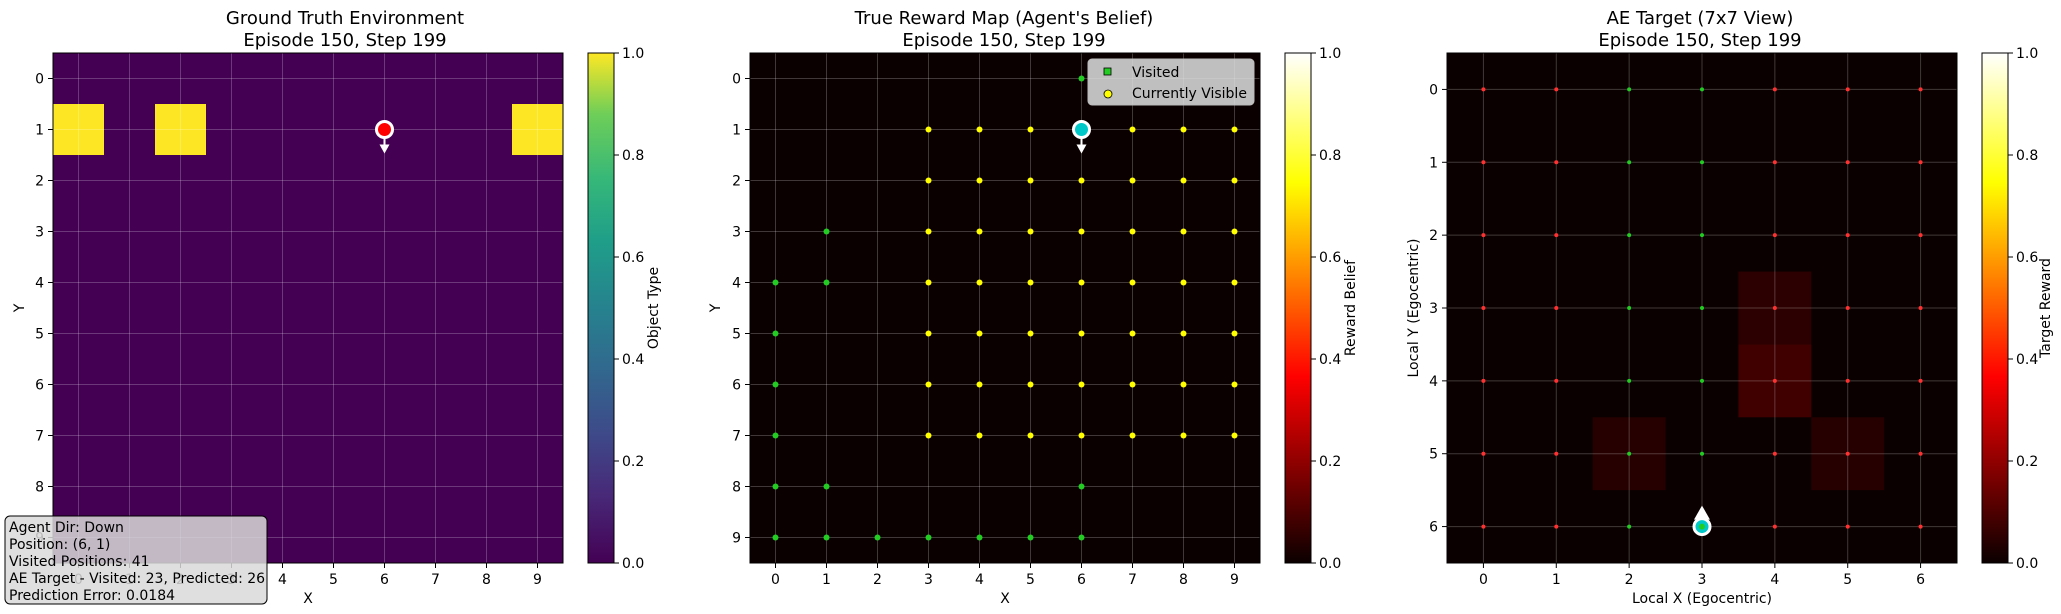 Image resolution: width=2061 pixels, height=614 pixels. Describe the element at coordinates (601, 308) in the screenshot. I see `colorbar` at that location.